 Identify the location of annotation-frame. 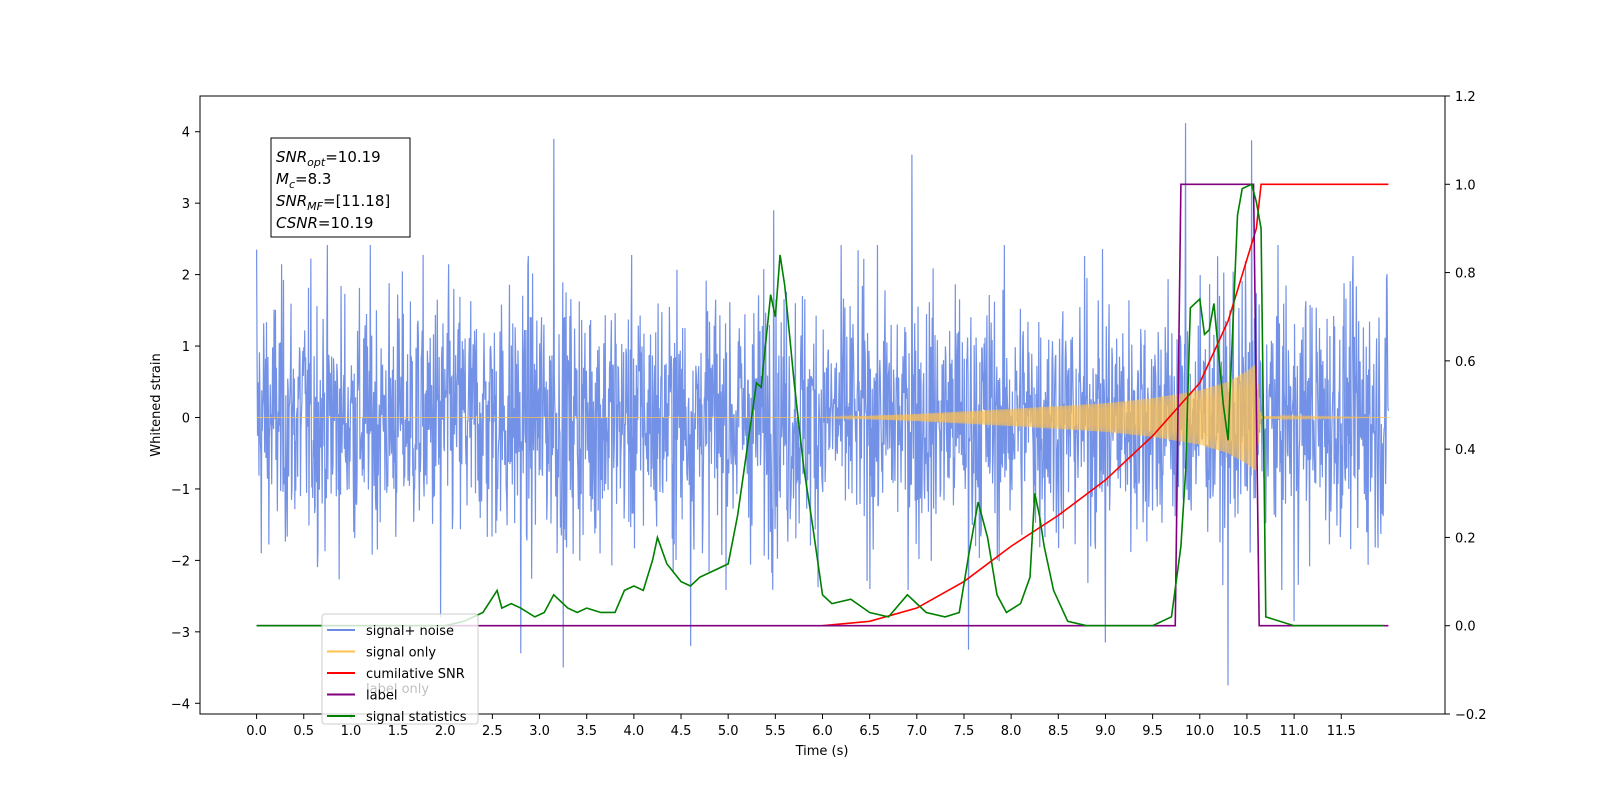
(340, 187).